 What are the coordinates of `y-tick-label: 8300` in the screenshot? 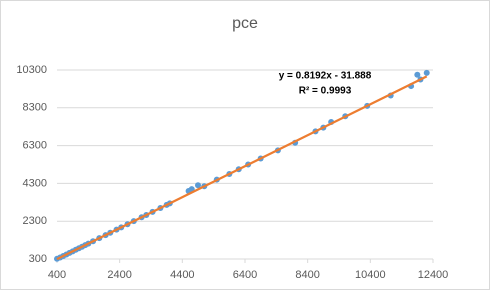 It's located at (35, 108).